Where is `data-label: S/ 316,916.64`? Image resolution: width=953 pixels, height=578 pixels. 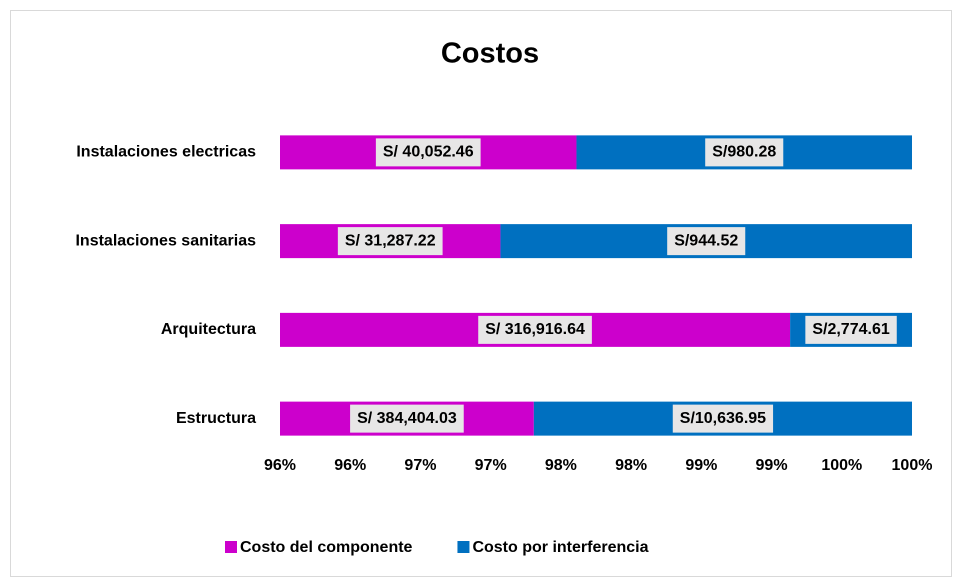 data-label: S/ 316,916.64 is located at coordinates (535, 329).